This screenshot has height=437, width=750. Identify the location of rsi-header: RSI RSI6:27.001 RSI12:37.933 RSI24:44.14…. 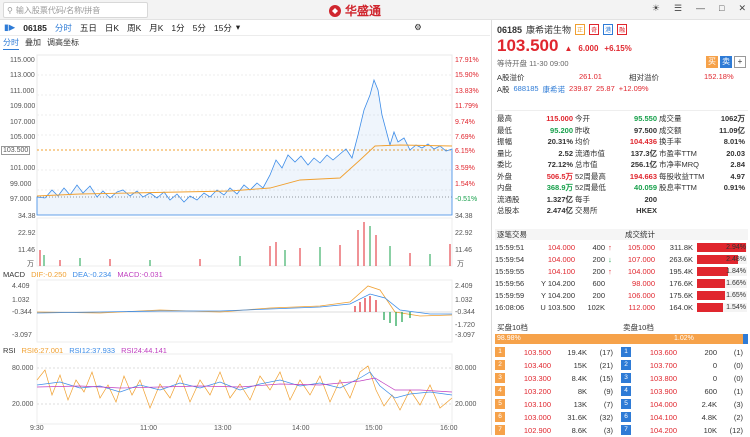
(85, 350).